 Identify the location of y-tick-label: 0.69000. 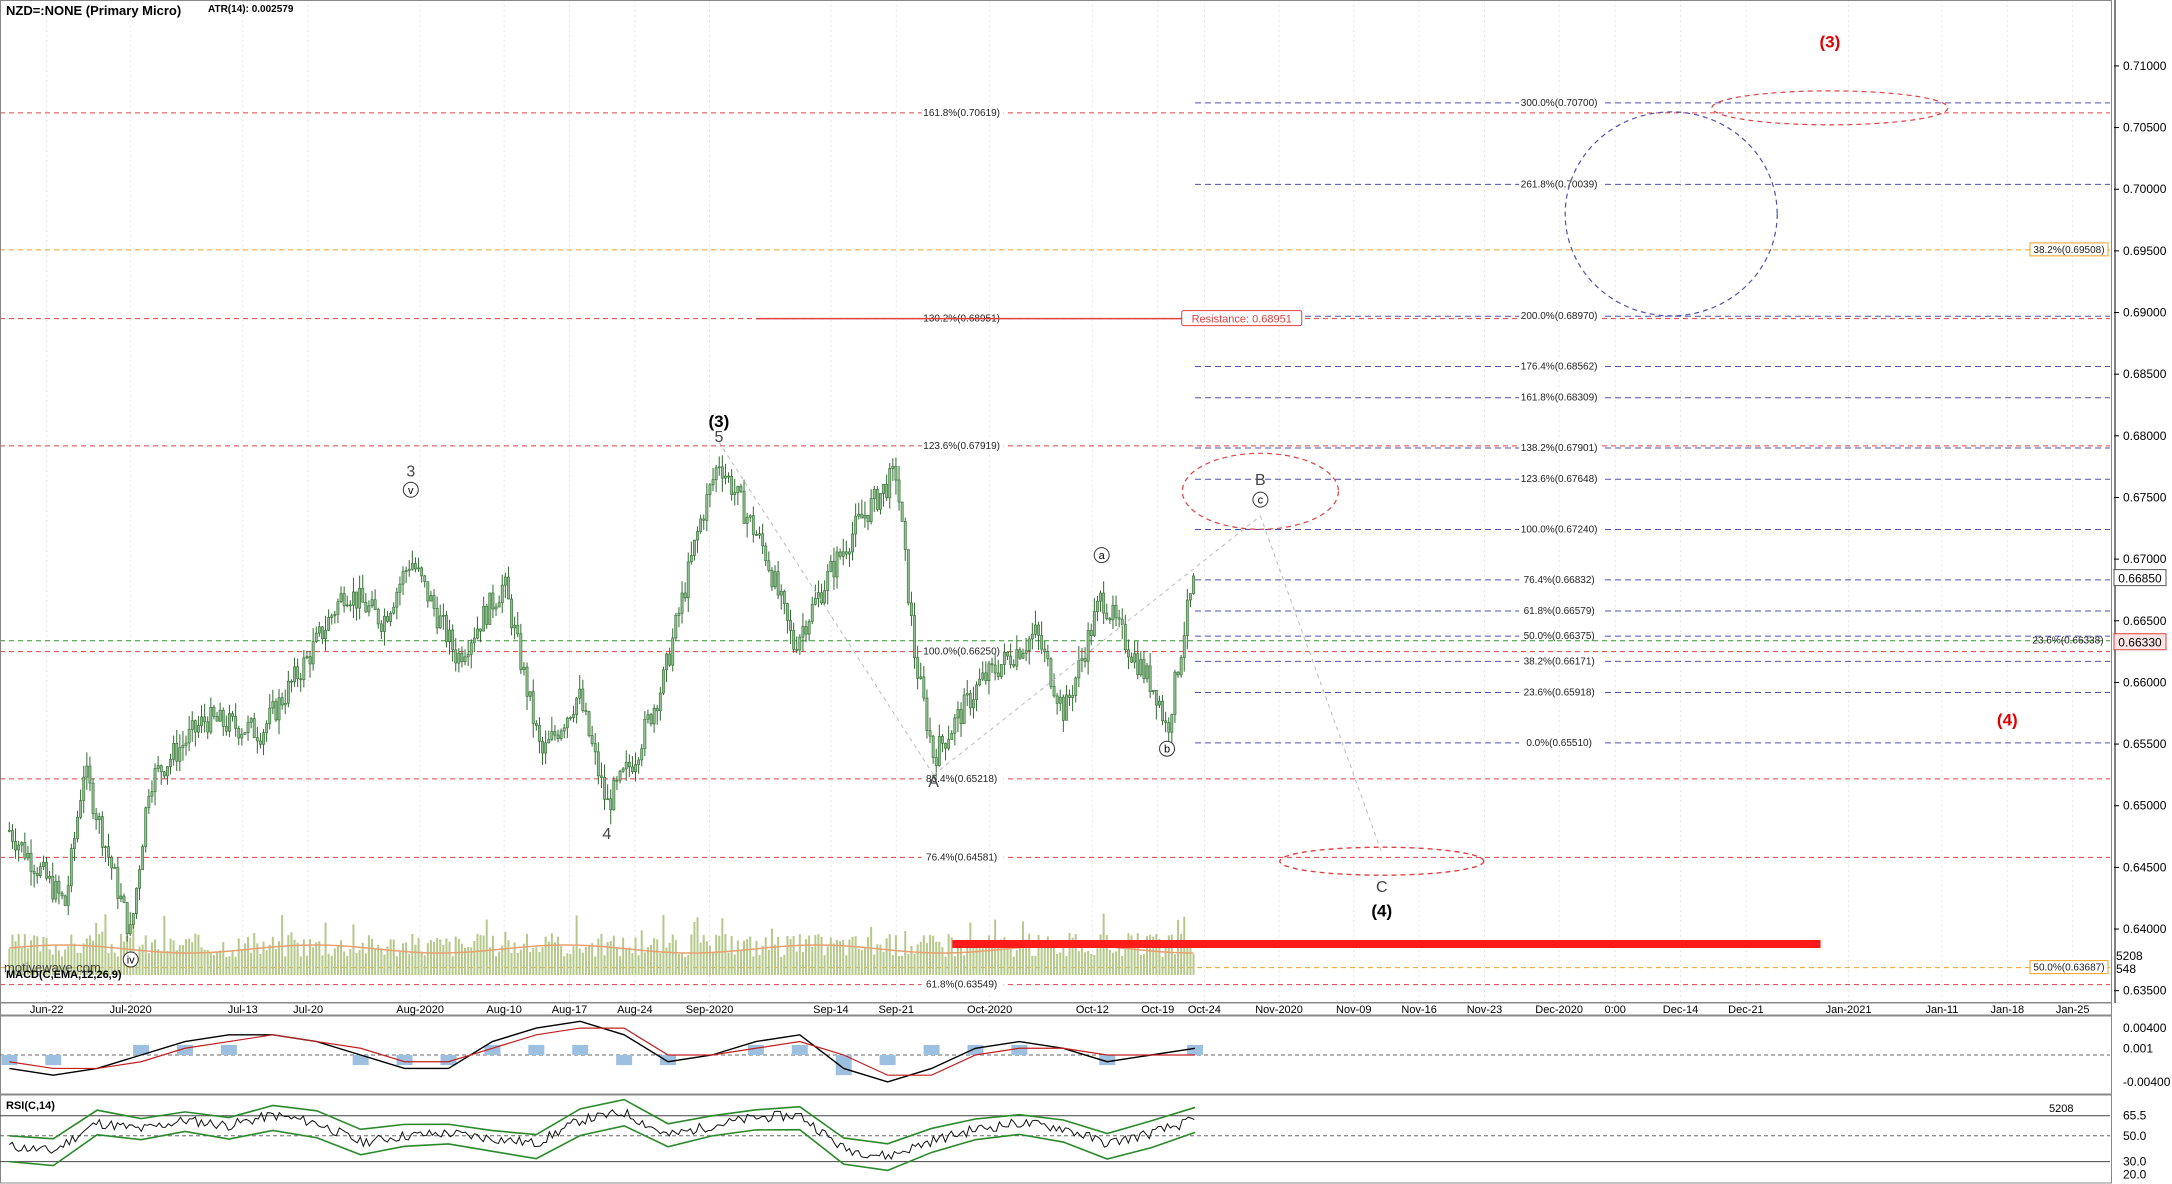
(2145, 313).